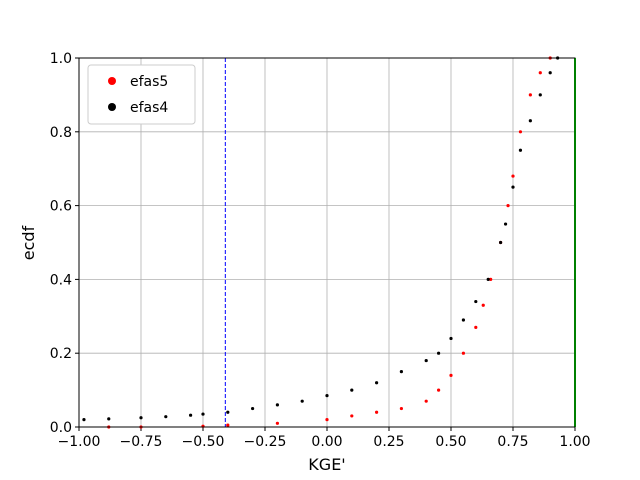  I want to click on x-tick-label: 1.00, so click(574, 442).